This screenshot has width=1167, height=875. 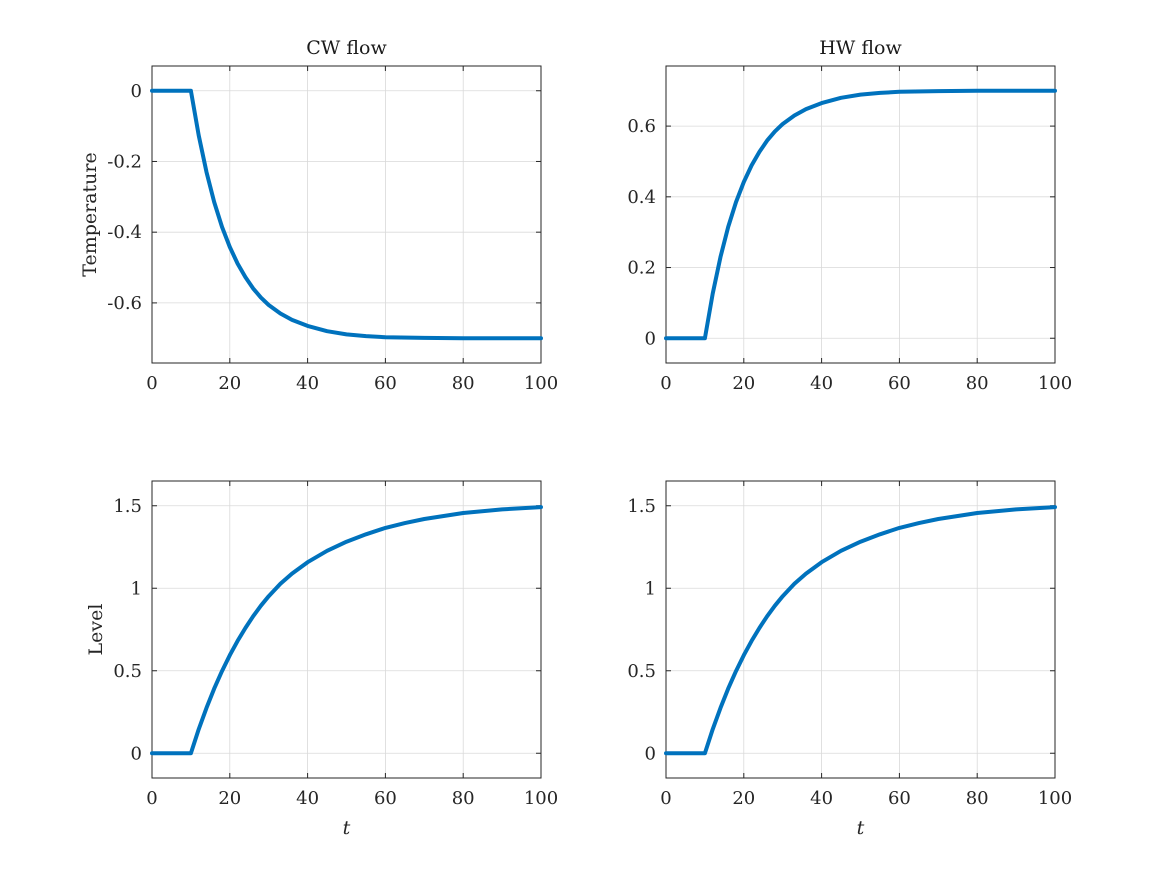 What do you see at coordinates (641, 126) in the screenshot?
I see `y-tick-label: 0.6` at bounding box center [641, 126].